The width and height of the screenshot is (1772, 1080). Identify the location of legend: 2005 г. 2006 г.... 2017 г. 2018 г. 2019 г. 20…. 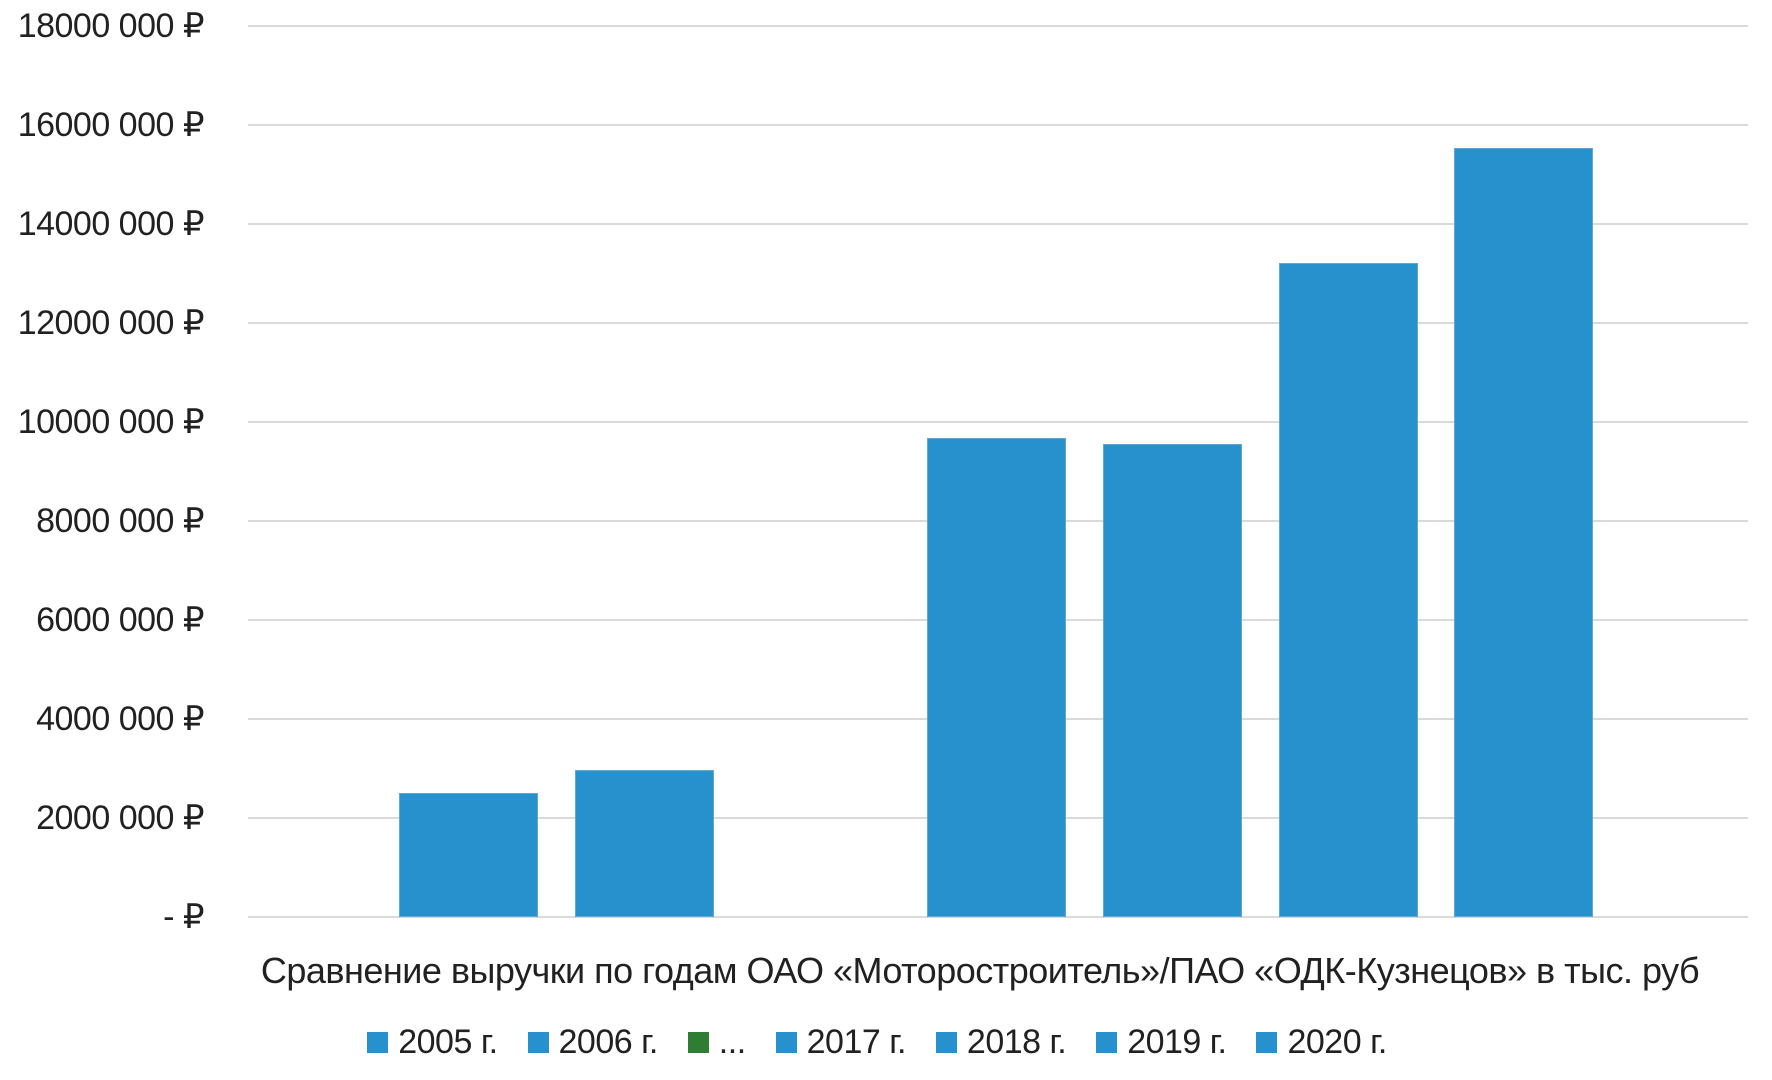
(877, 1042).